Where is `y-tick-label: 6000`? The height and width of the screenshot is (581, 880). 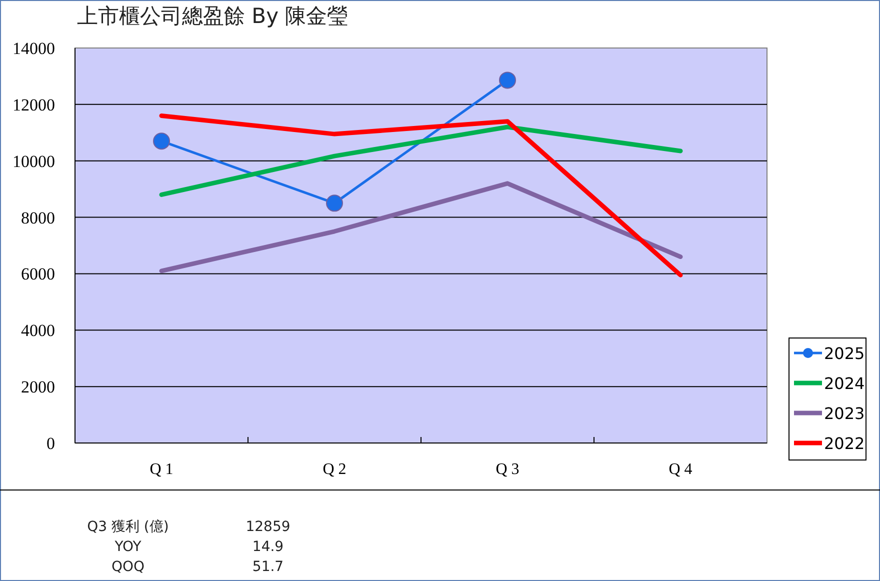 y-tick-label: 6000 is located at coordinates (38, 274).